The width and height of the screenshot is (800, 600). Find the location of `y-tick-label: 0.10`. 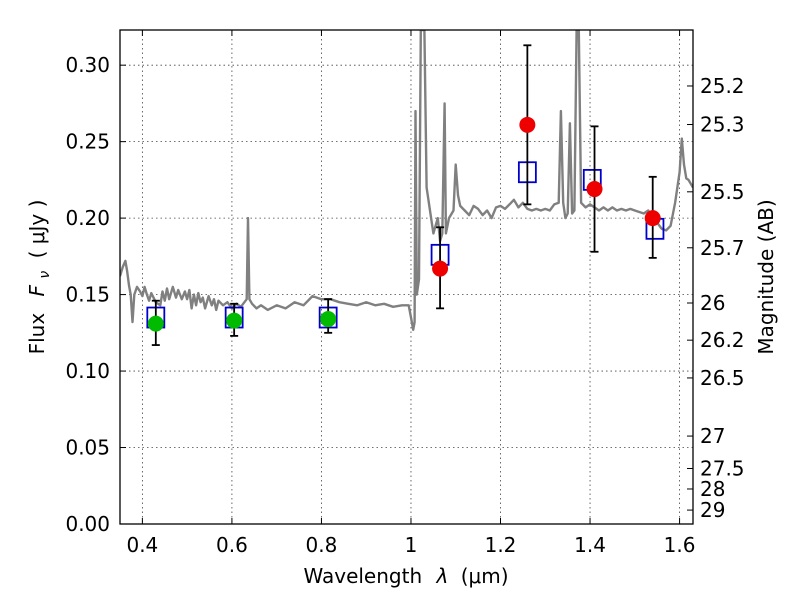

y-tick-label: 0.10 is located at coordinates (87, 371).